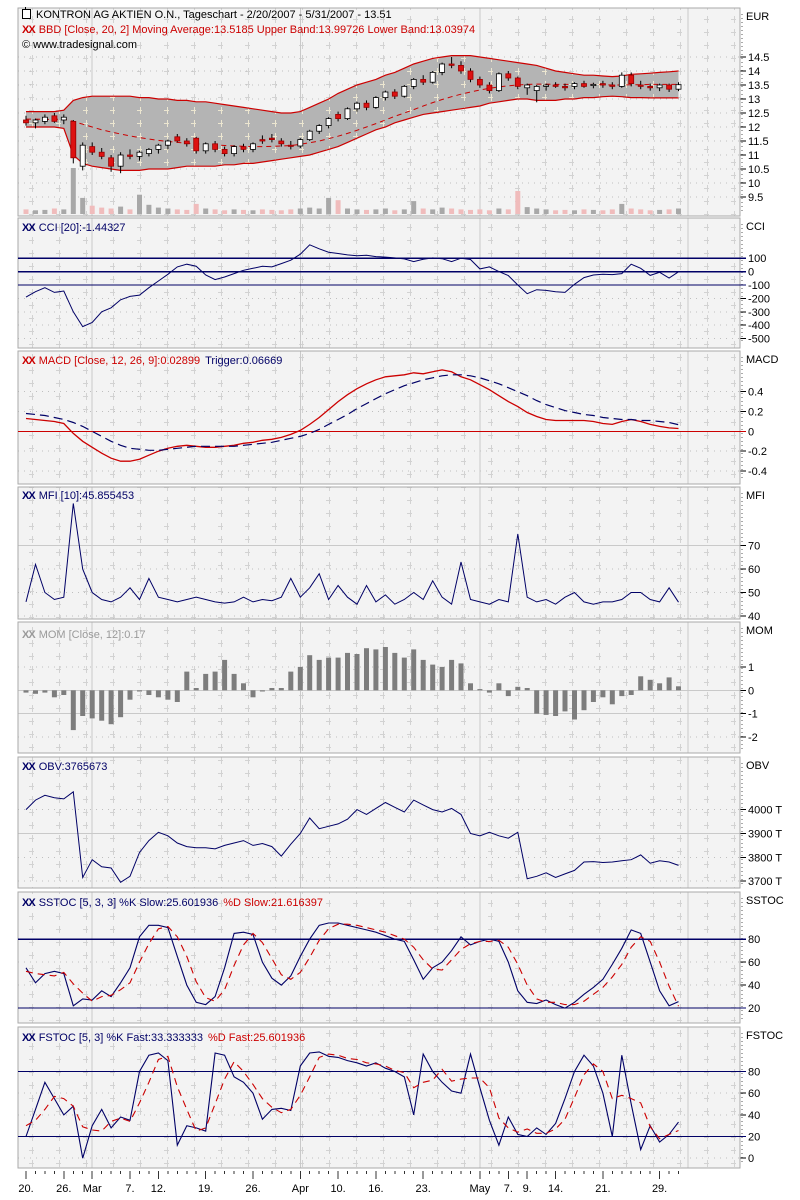 The image size is (800, 1200). I want to click on price-axis-tick: 10, so click(754, 184).